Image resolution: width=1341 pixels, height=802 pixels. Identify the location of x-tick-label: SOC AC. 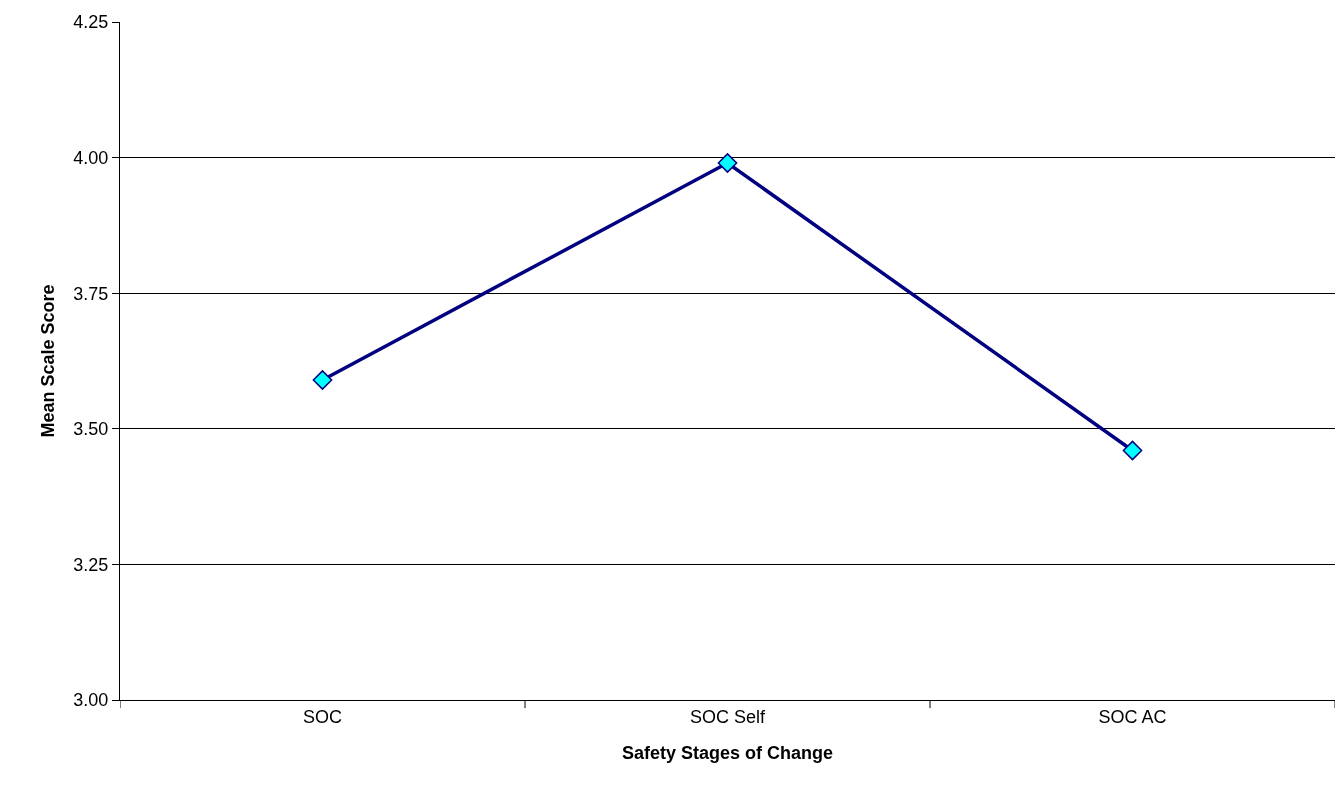
(1132, 716).